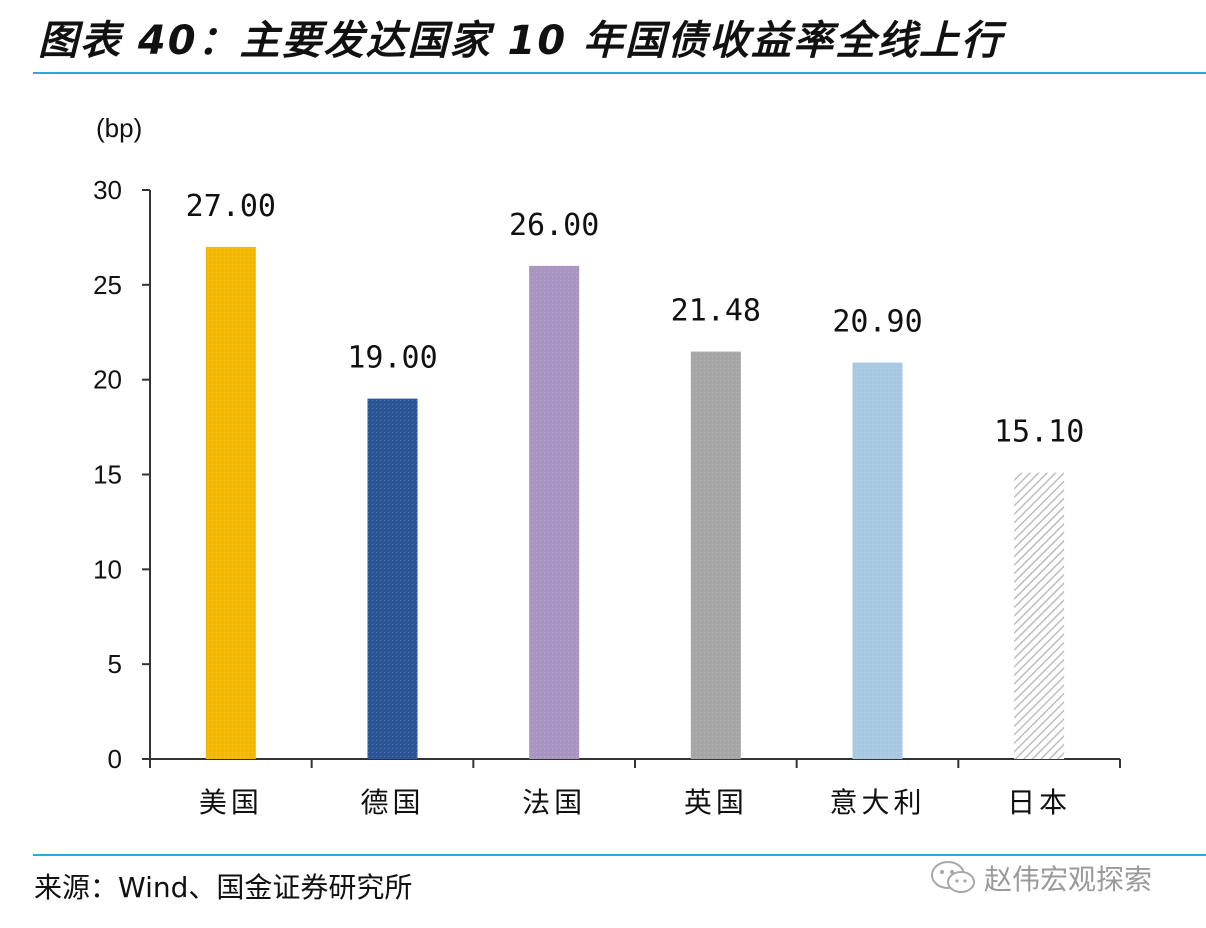  Describe the element at coordinates (554, 802) in the screenshot. I see `x-tick-label: 法国` at that location.